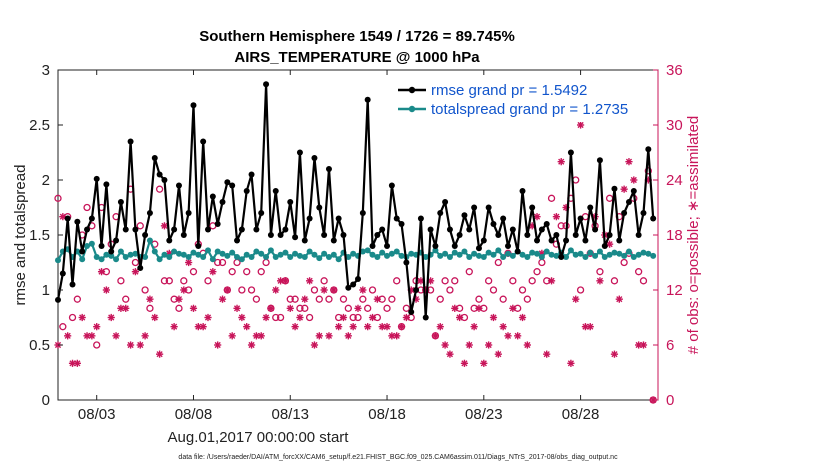  What do you see at coordinates (670, 400) in the screenshot?
I see `y-right-tick-label: 0` at bounding box center [670, 400].